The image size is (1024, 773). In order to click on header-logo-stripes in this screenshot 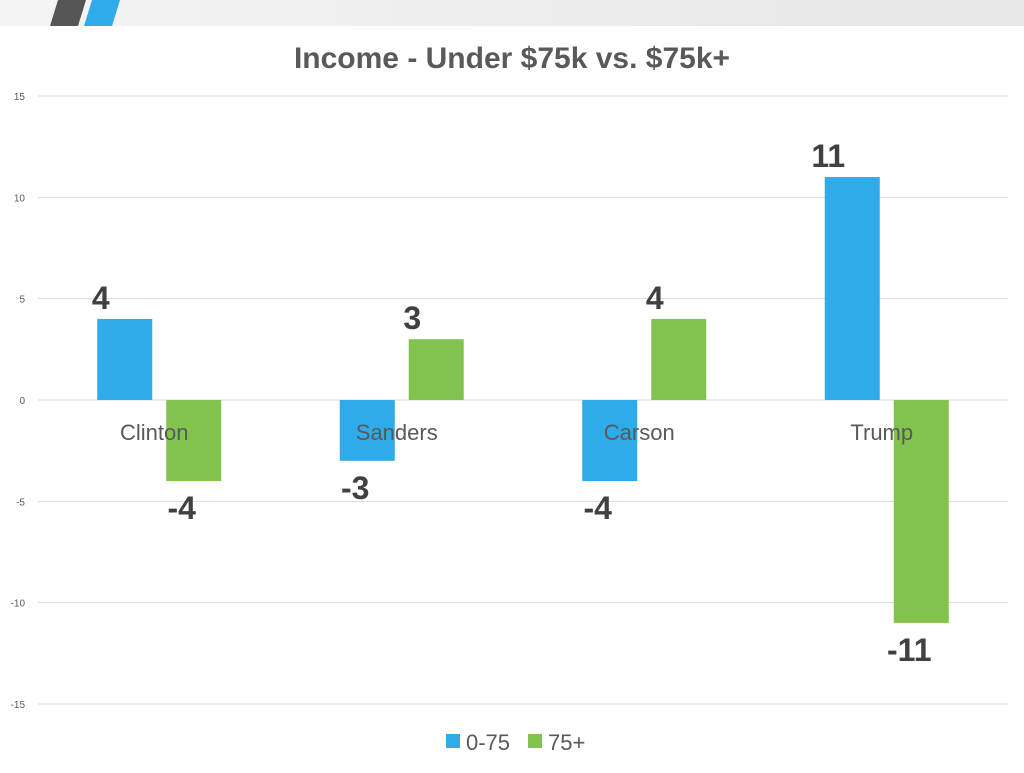, I will do `click(85, 13)`.